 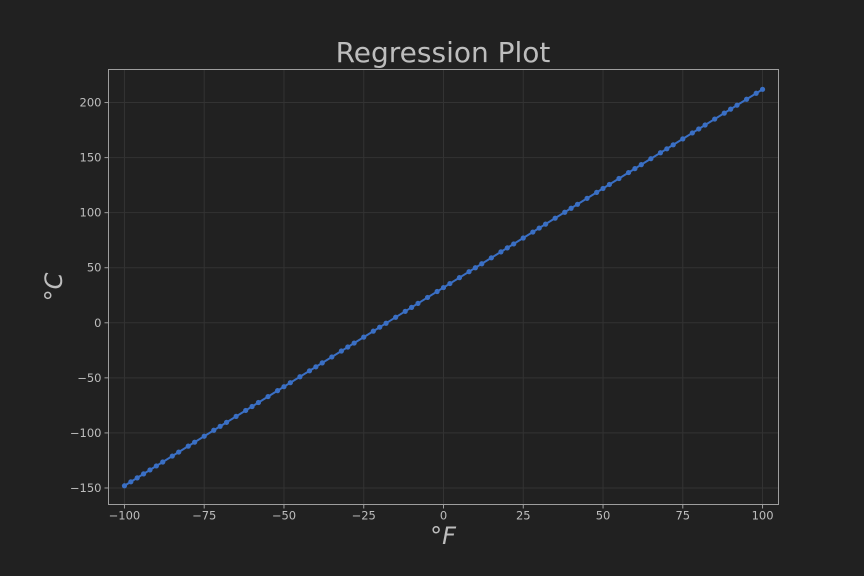 I want to click on x-tick-label: −25, so click(x=364, y=516).